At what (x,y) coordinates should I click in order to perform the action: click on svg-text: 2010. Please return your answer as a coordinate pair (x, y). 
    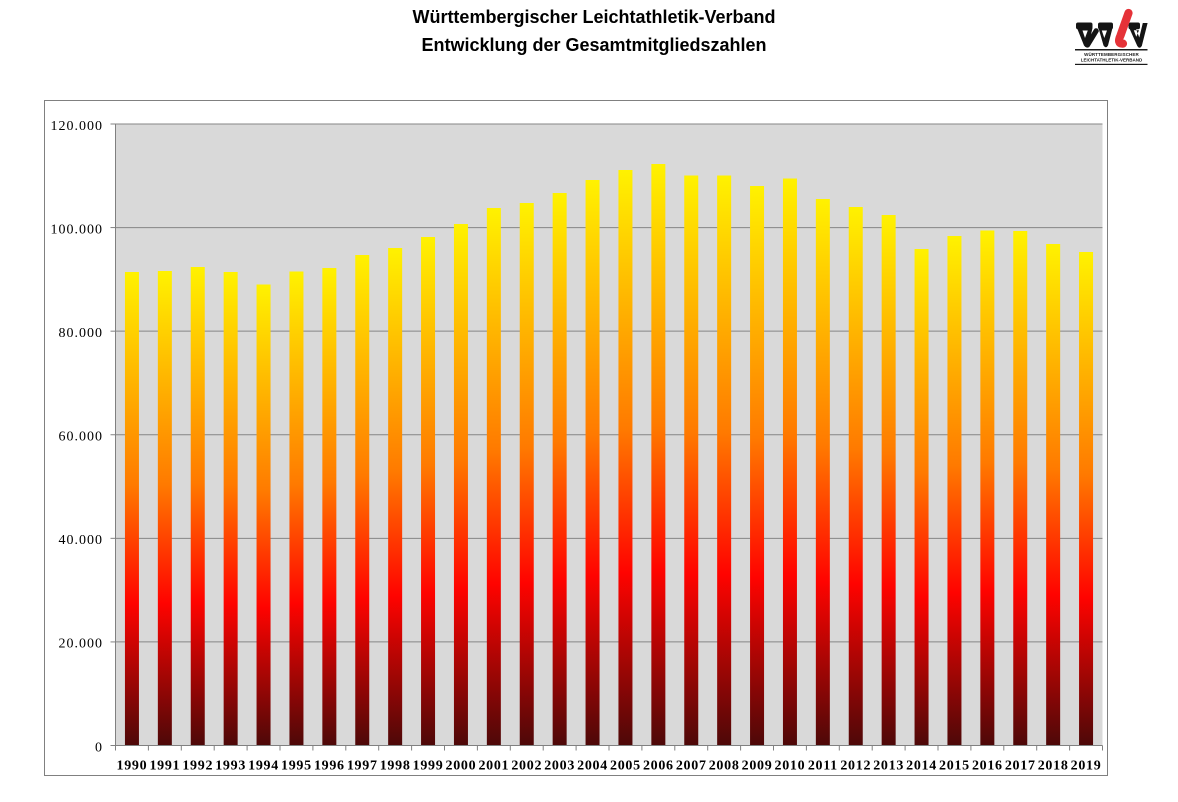
    Looking at the image, I should click on (790, 766).